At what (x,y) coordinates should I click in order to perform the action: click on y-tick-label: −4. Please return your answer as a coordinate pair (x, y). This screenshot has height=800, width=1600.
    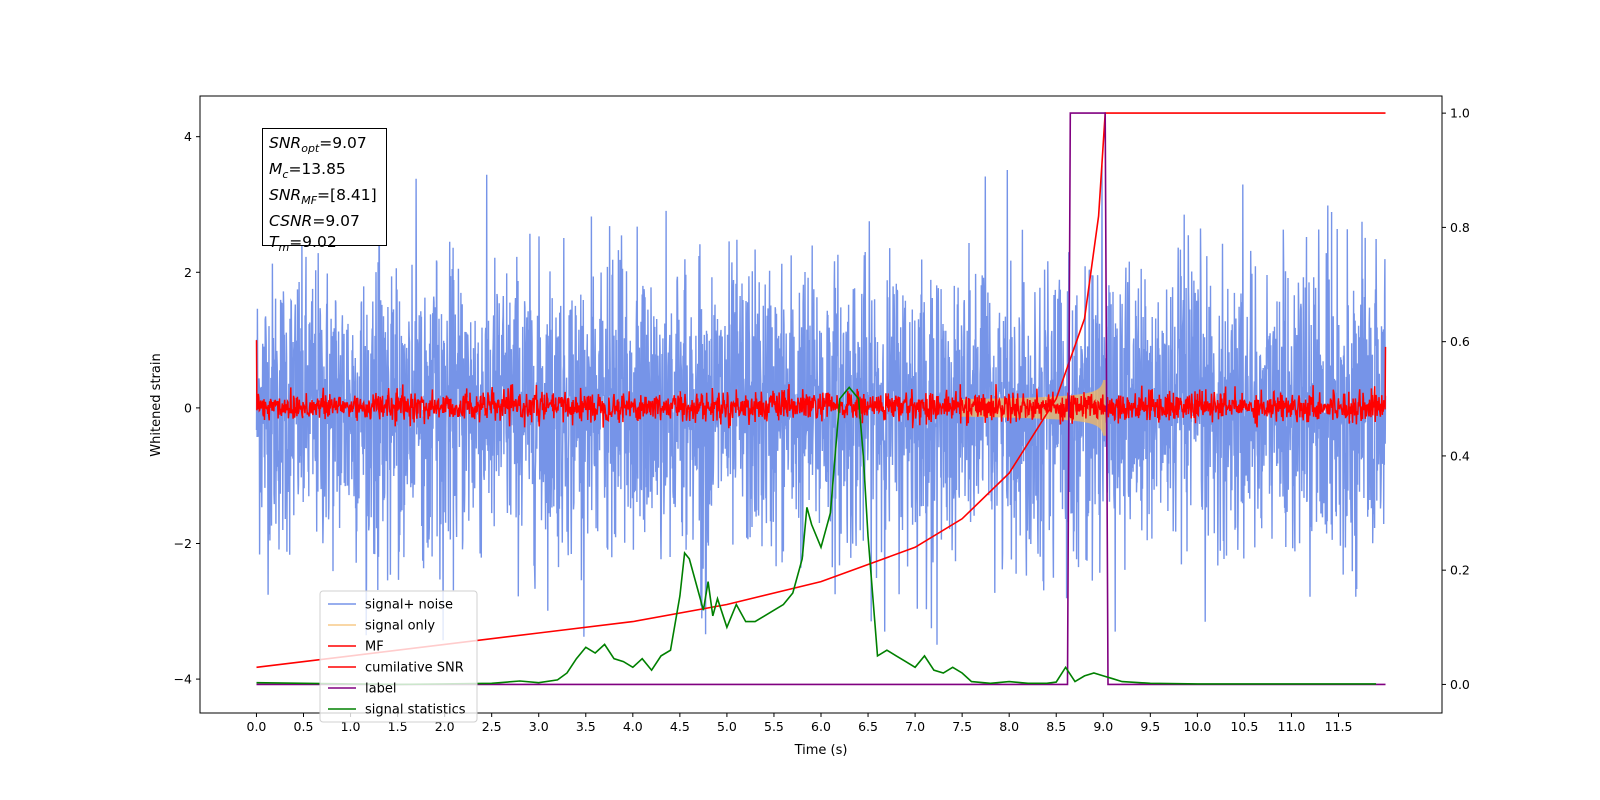
    Looking at the image, I should click on (183, 679).